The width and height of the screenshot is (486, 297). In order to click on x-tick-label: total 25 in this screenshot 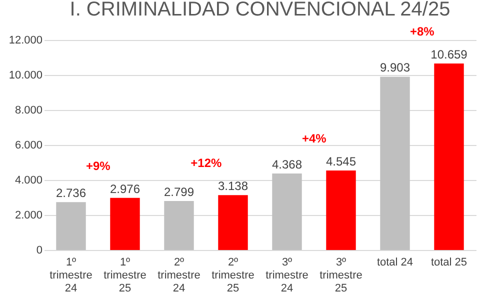, I will do `click(449, 262)`.